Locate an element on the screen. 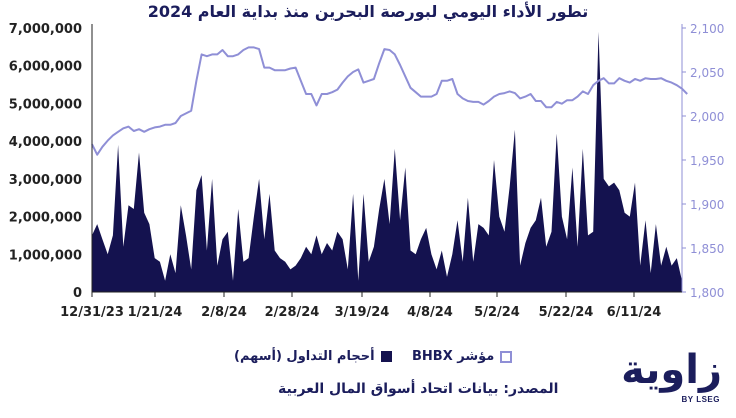 This screenshot has height=418, width=736. y-right-tick-label: 2,100 is located at coordinates (707, 29).